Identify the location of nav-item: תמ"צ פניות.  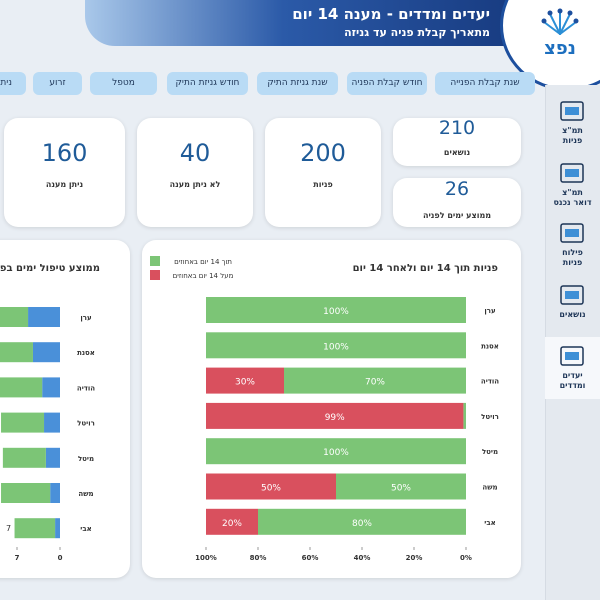
(572, 135).